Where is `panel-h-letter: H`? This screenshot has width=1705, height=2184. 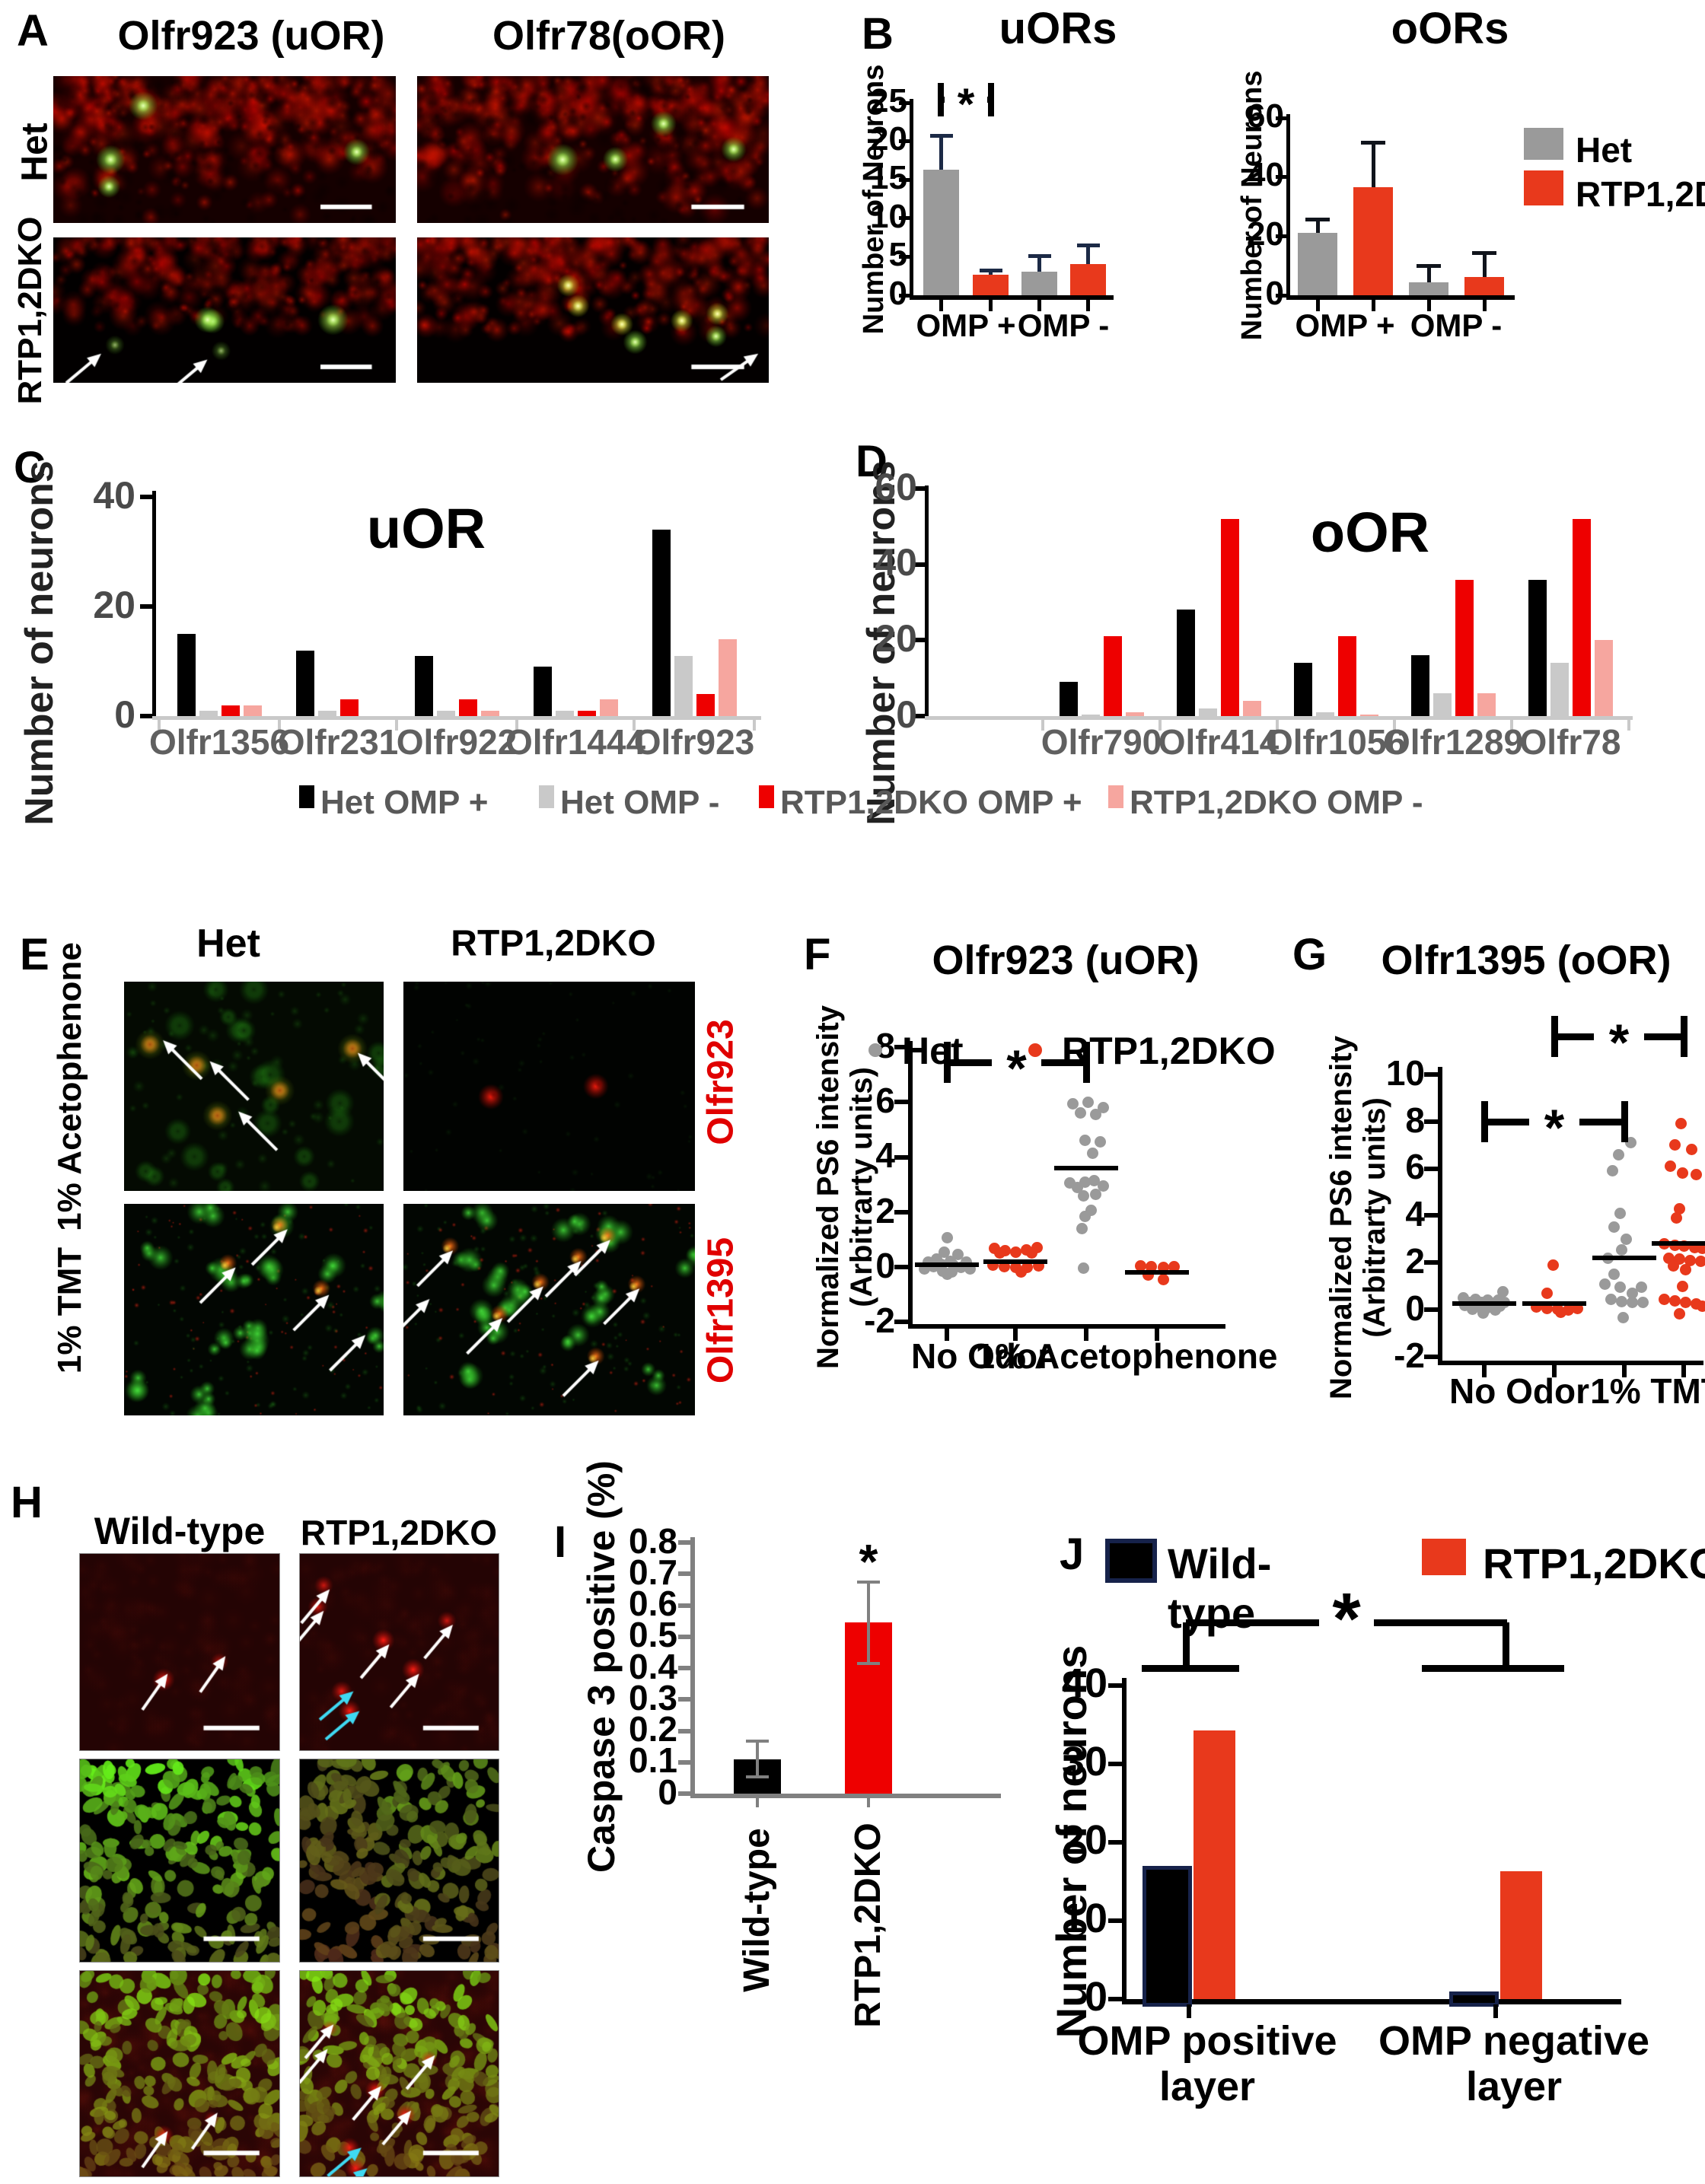 panel-h-letter: H is located at coordinates (27, 1502).